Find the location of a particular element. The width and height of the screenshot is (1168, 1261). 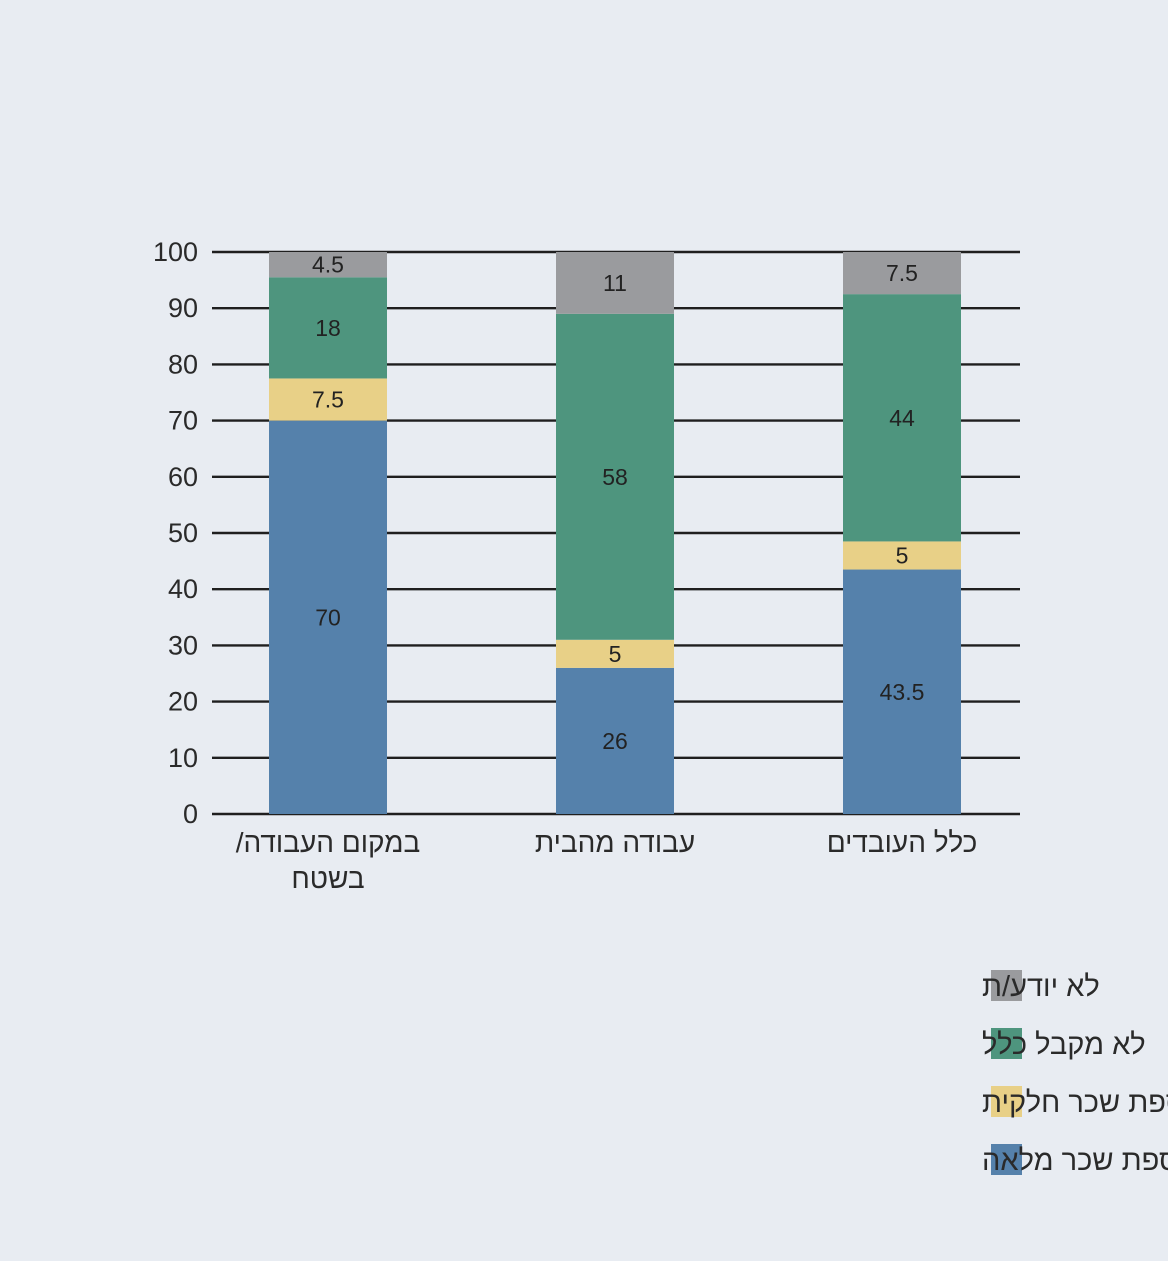

y-tick-label: 40 is located at coordinates (183, 589).